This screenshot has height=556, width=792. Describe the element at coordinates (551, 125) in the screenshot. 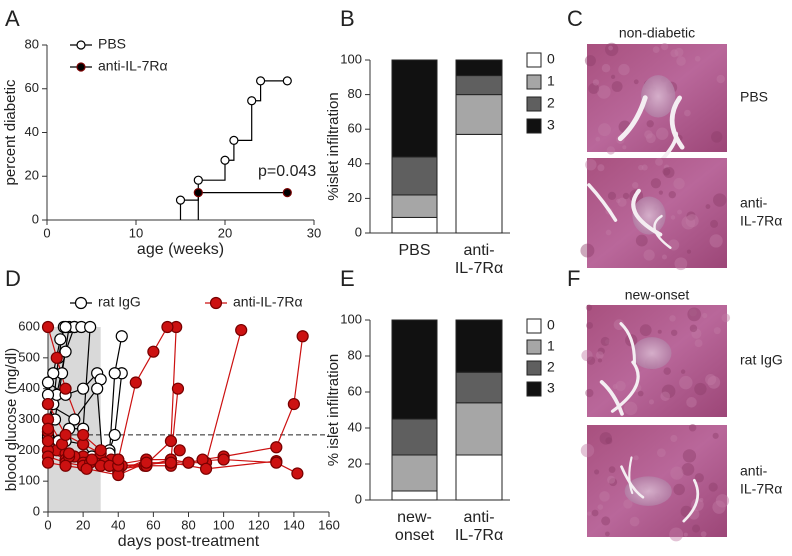

I see `legend-label: 3` at that location.